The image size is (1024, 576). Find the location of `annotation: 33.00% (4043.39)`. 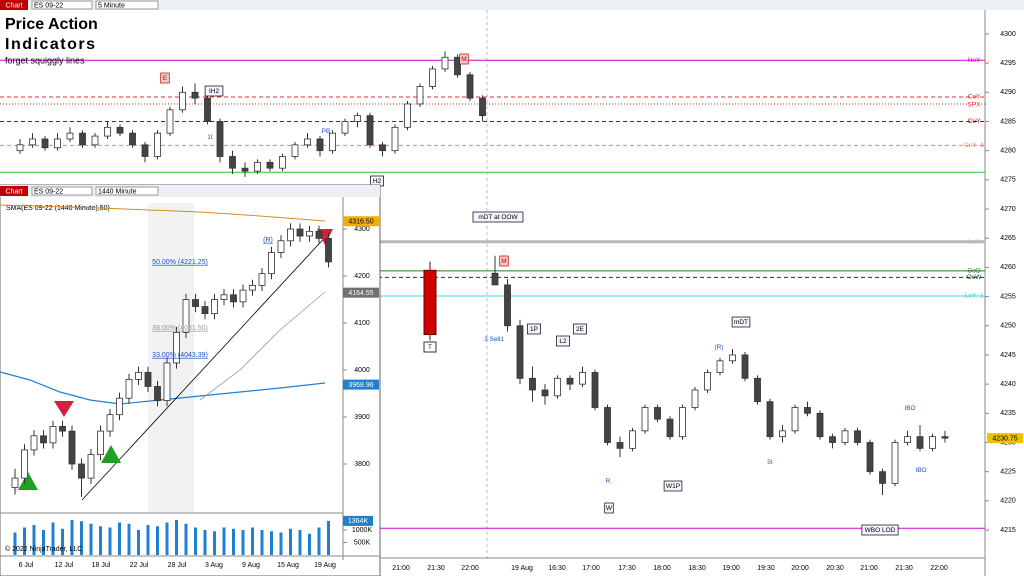

annotation: 33.00% (4043.39) is located at coordinates (180, 355).